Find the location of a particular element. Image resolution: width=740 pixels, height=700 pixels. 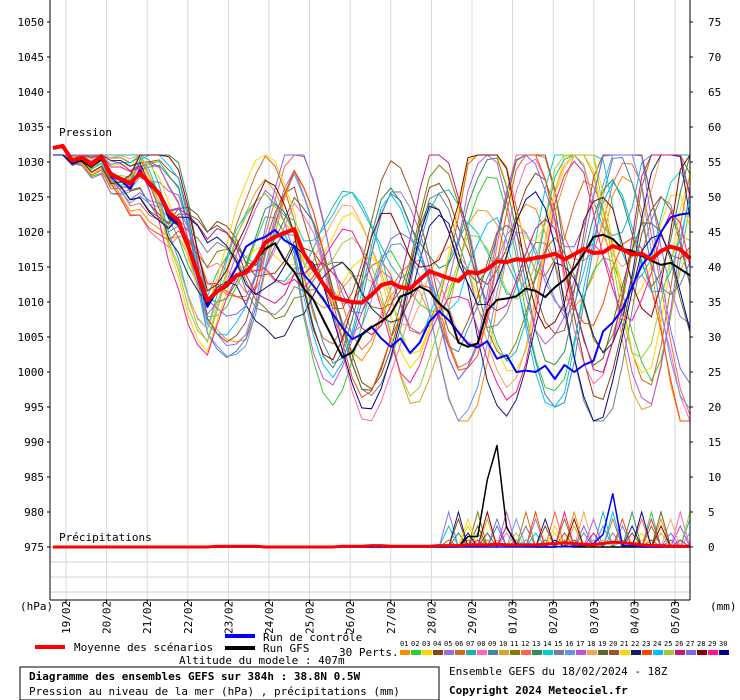

precip-tick-label: 20 is located at coordinates (714, 407).